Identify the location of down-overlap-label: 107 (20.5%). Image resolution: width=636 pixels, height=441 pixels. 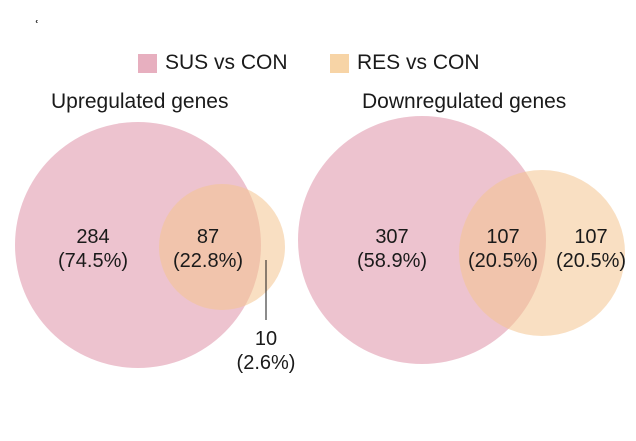
(503, 249).